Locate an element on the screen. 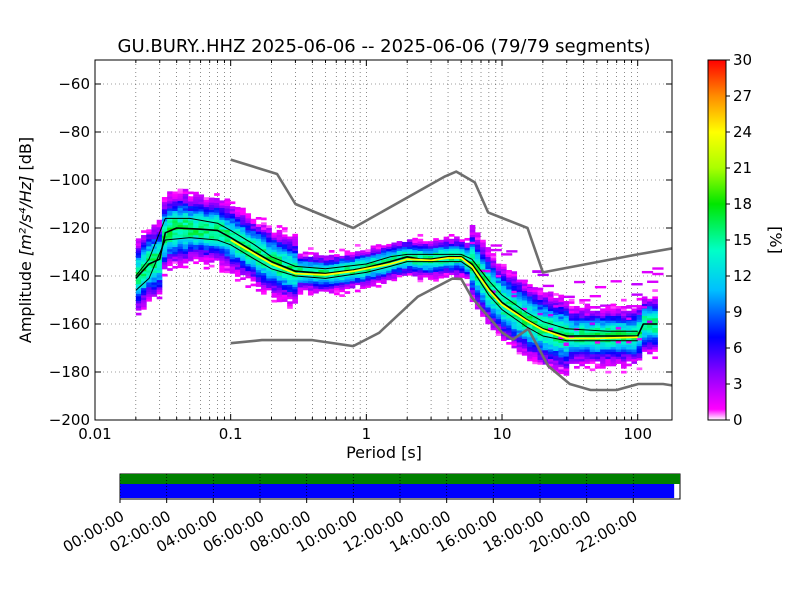 This screenshot has width=800, height=600. colorbar-gradient is located at coordinates (717, 240).